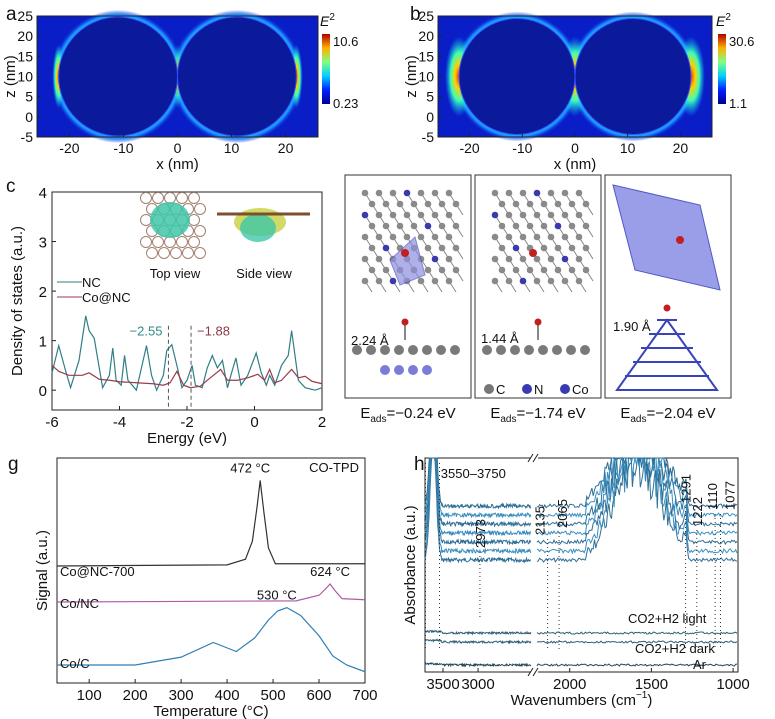 The image size is (775, 719). Describe the element at coordinates (667, 308) in the screenshot. I see `o-atom-side` at that location.